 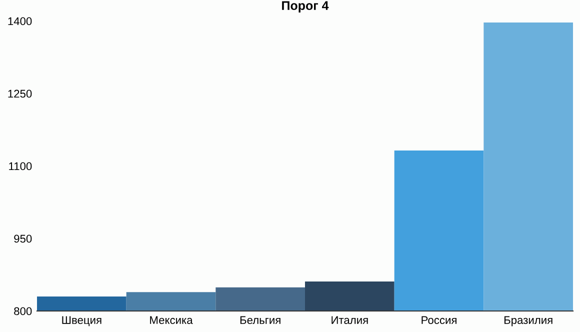 I want to click on y-tick-label: 1400, so click(x=20, y=21).